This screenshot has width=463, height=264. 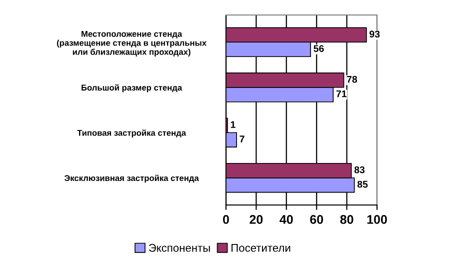 What do you see at coordinates (131, 44) in the screenshot?
I see `y-tick-label: Местоположение стенда (размещение стенда в центральных или близлежащих проходах)` at bounding box center [131, 44].